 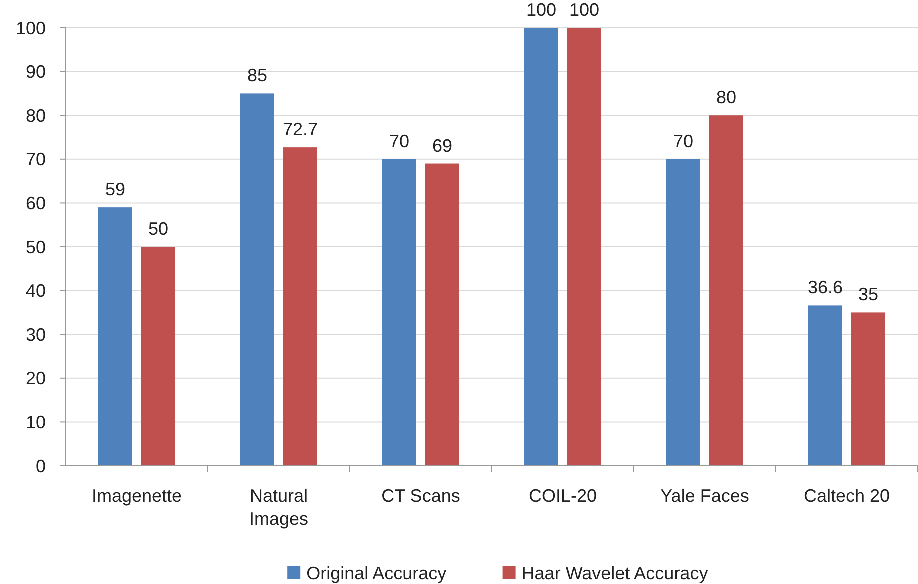 I want to click on x-tick-label: Imagenette, so click(x=137, y=496).